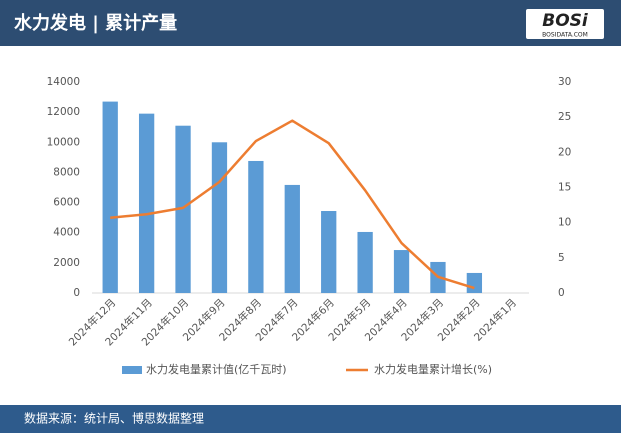  What do you see at coordinates (561, 293) in the screenshot?
I see `y2-tick-label: 0` at bounding box center [561, 293].